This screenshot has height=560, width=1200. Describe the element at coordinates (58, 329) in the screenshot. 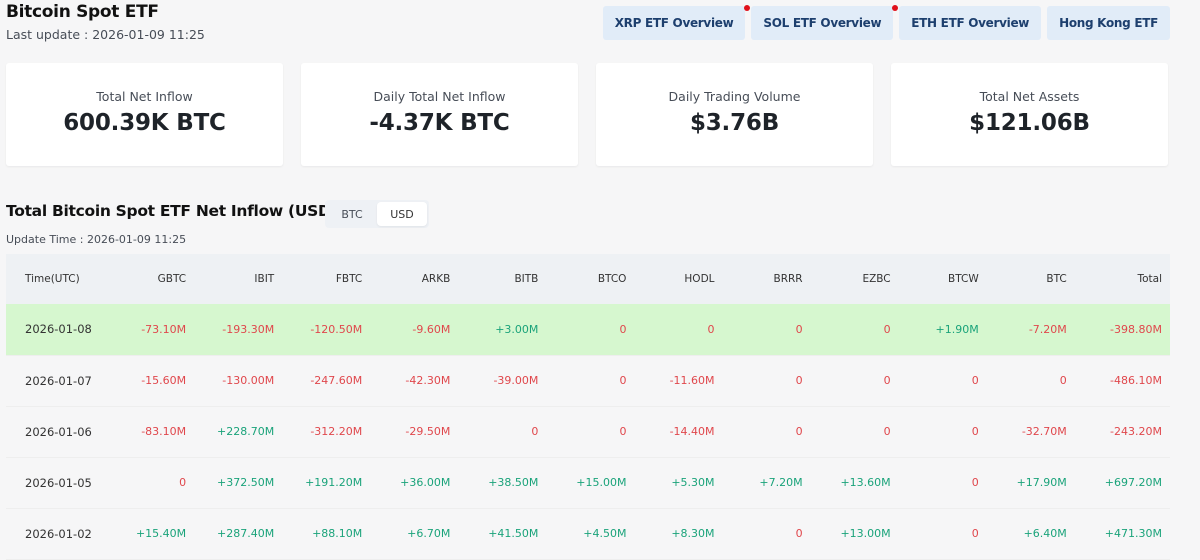

I see `date-cell: 2026-01-08` at that location.